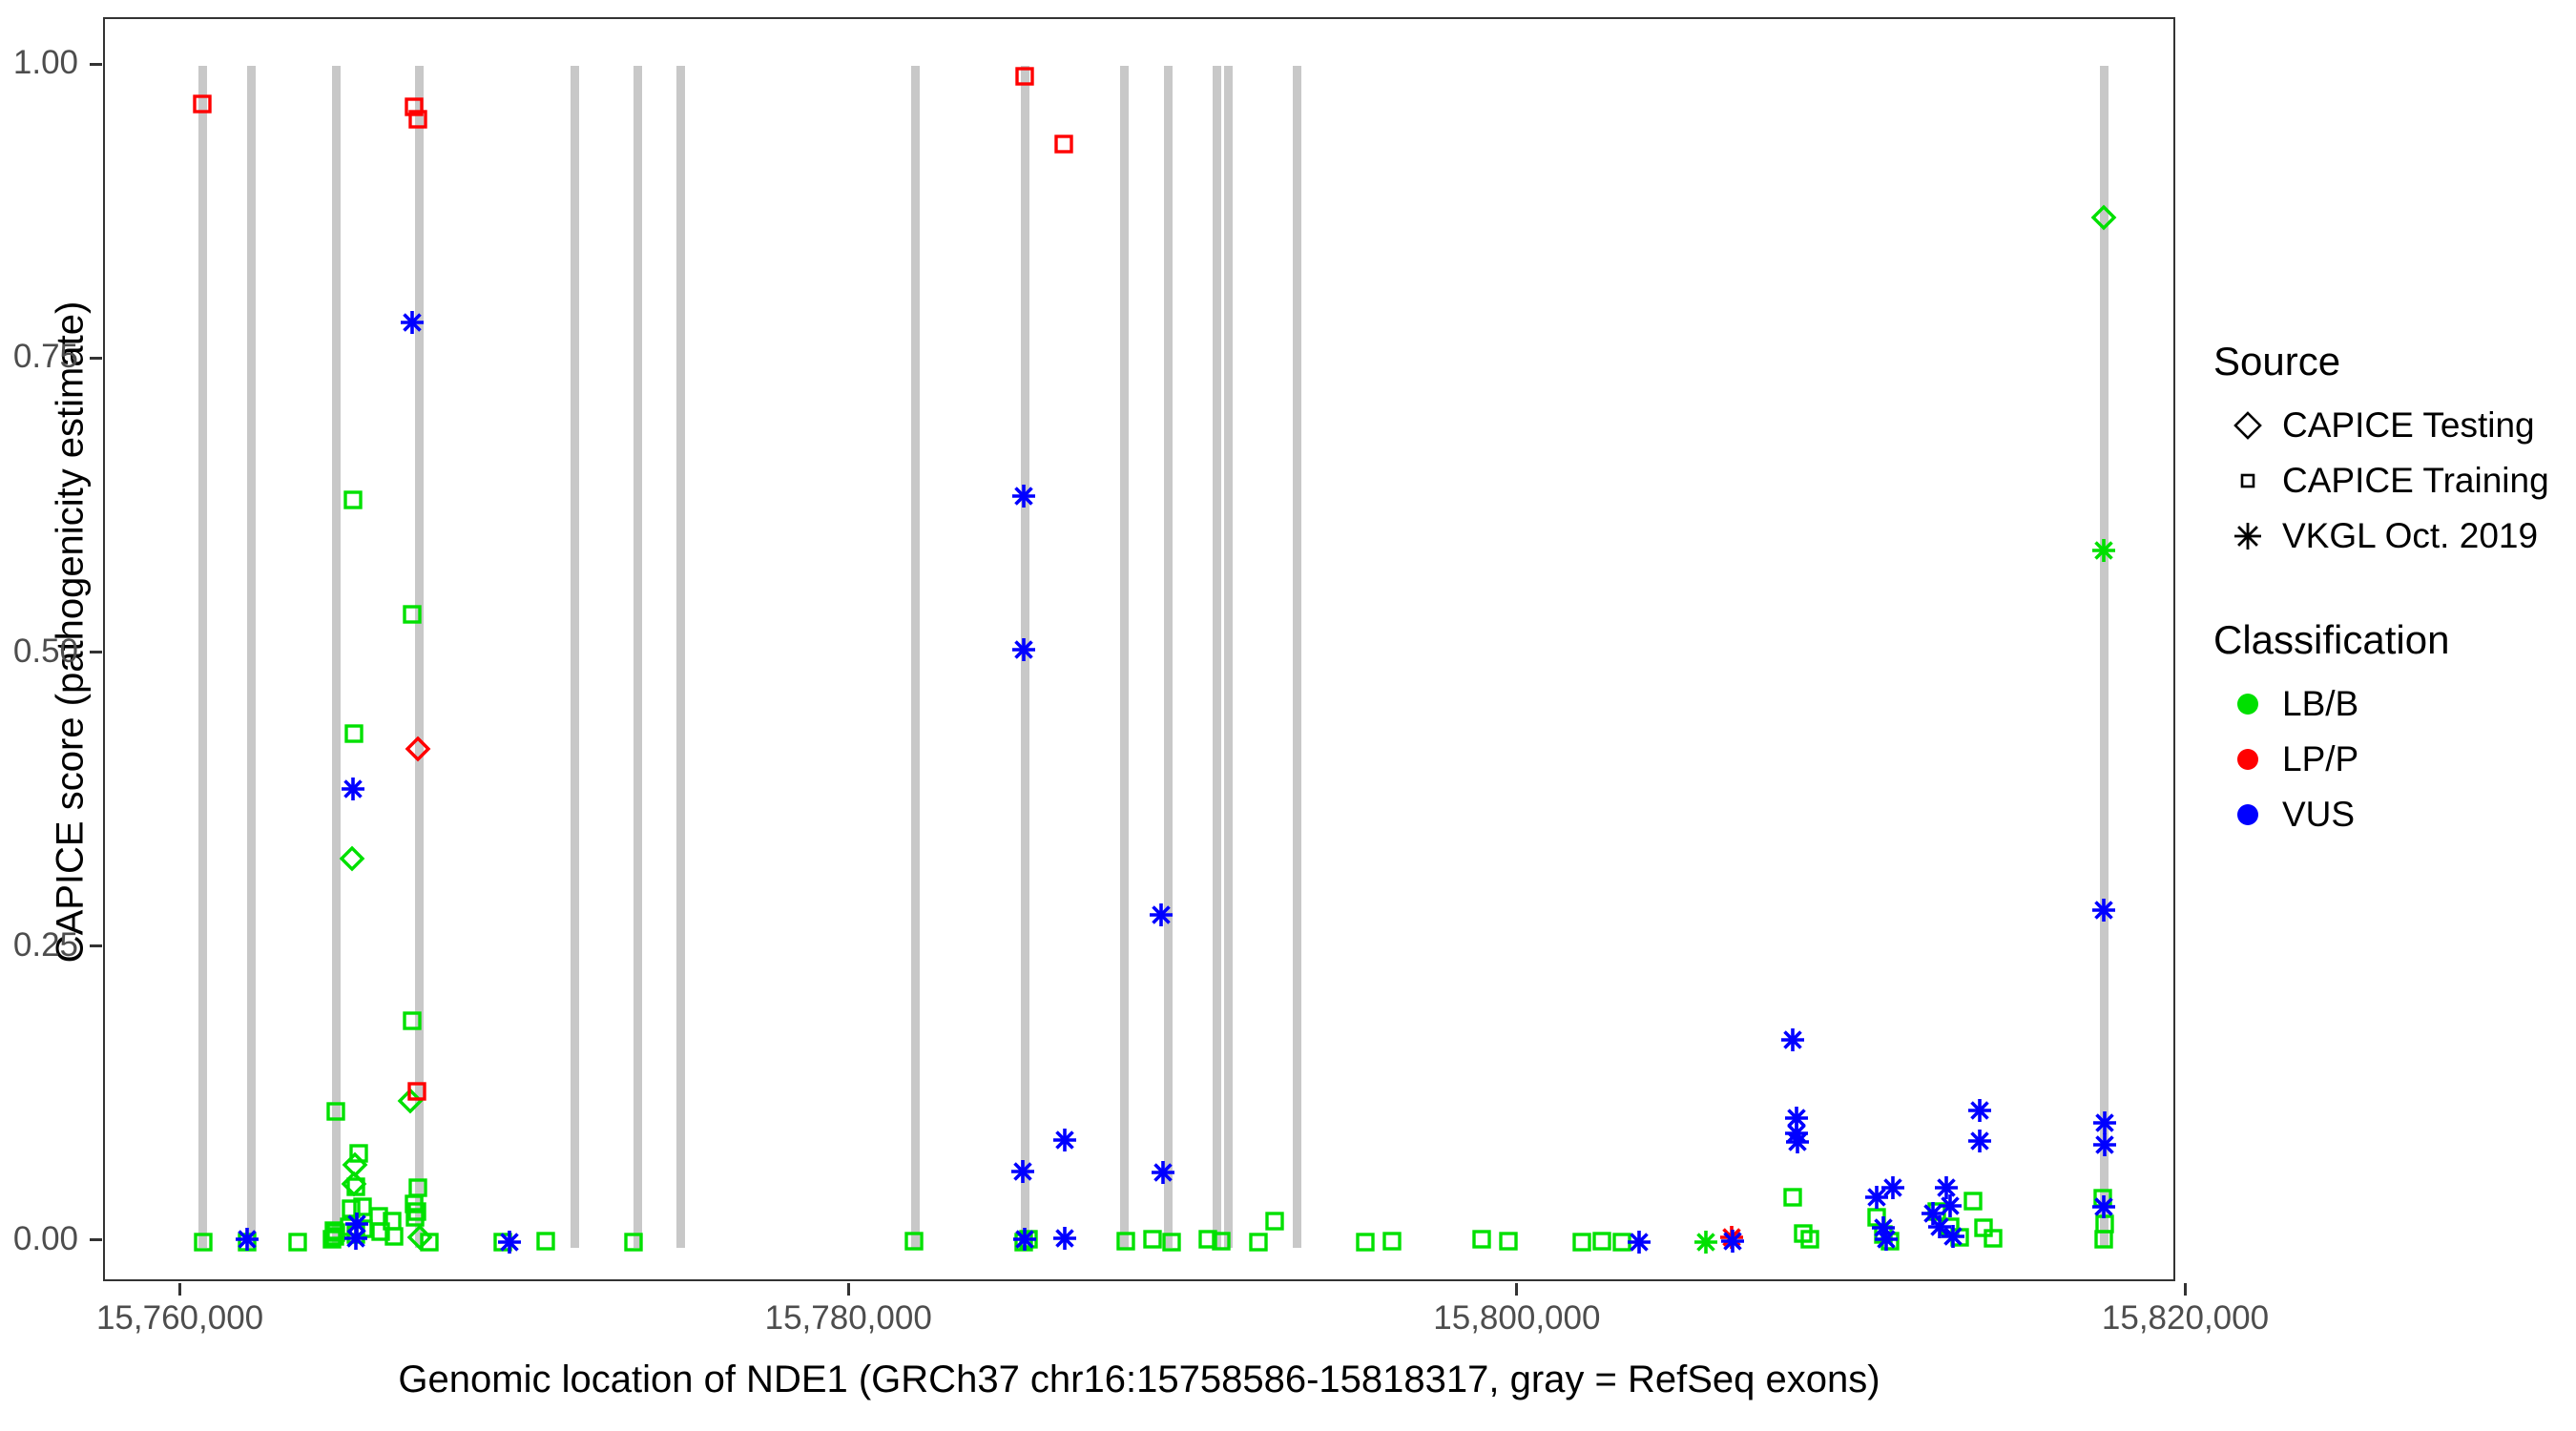  I want to click on legend-item-label: CAPICE Testing, so click(2408, 425).